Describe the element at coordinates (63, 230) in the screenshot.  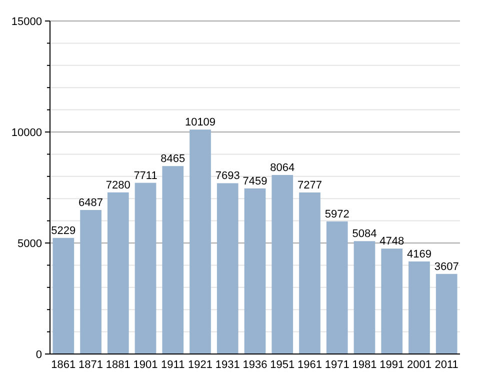
I see `data-label: 5229` at that location.